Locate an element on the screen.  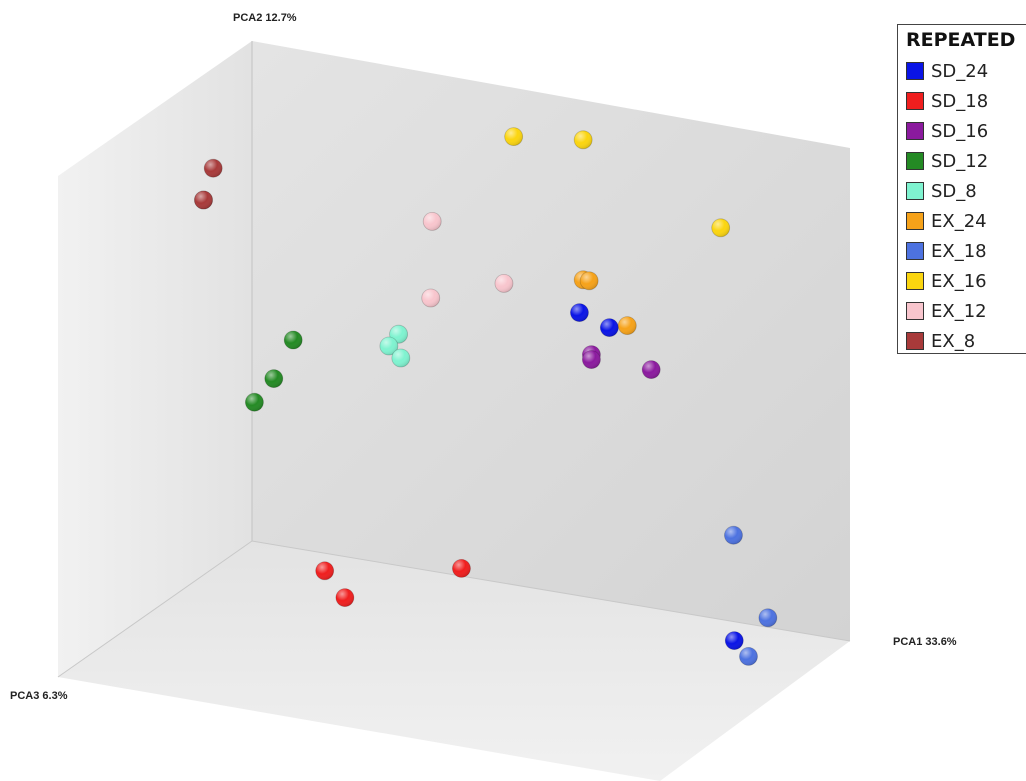
legend-item-ex-12: EX_12 is located at coordinates (946, 311).